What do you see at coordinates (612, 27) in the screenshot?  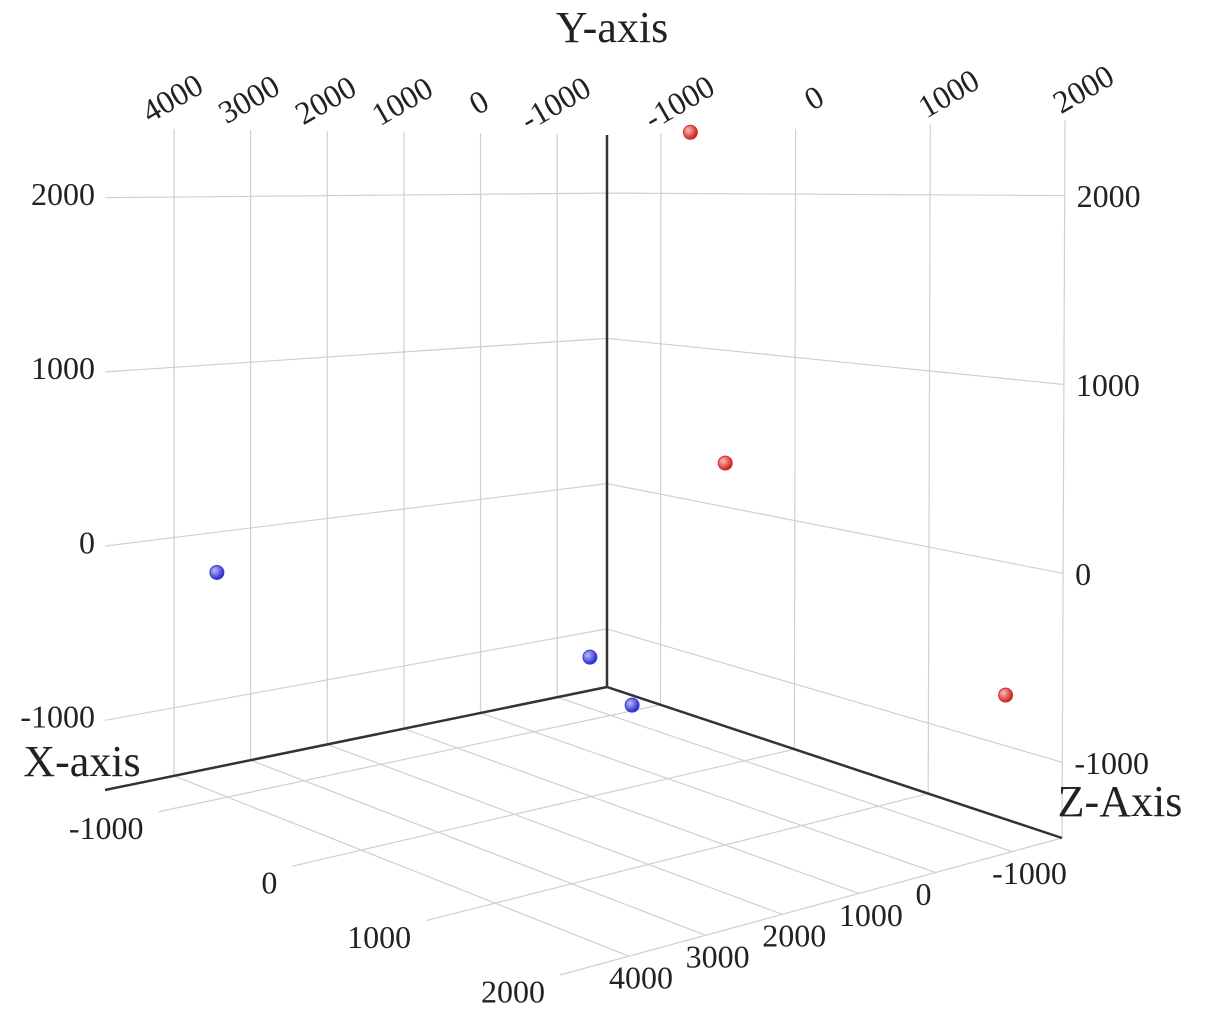 I see `y-axis-title: Y-axis` at bounding box center [612, 27].